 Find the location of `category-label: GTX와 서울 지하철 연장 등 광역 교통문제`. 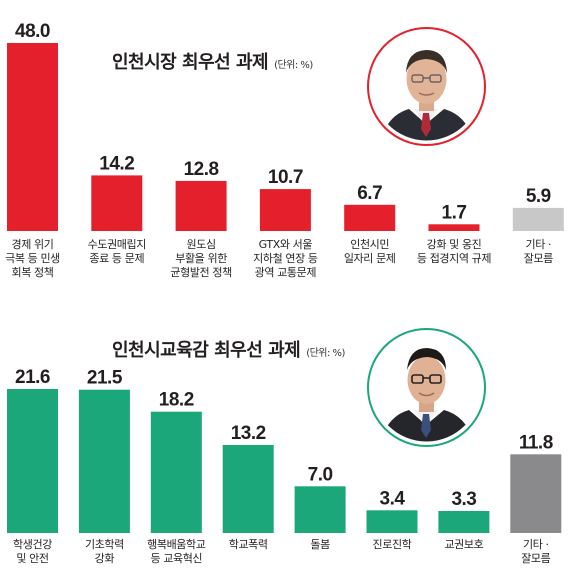

category-label: GTX와 서울 지하철 연장 등 광역 교통문제 is located at coordinates (285, 258).